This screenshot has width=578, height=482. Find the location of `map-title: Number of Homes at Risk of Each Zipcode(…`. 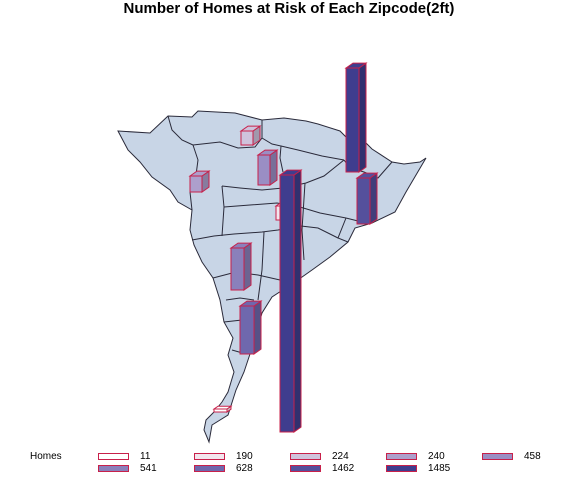

map-title: Number of Homes at Risk of Each Zipcode(… is located at coordinates (289, 8).